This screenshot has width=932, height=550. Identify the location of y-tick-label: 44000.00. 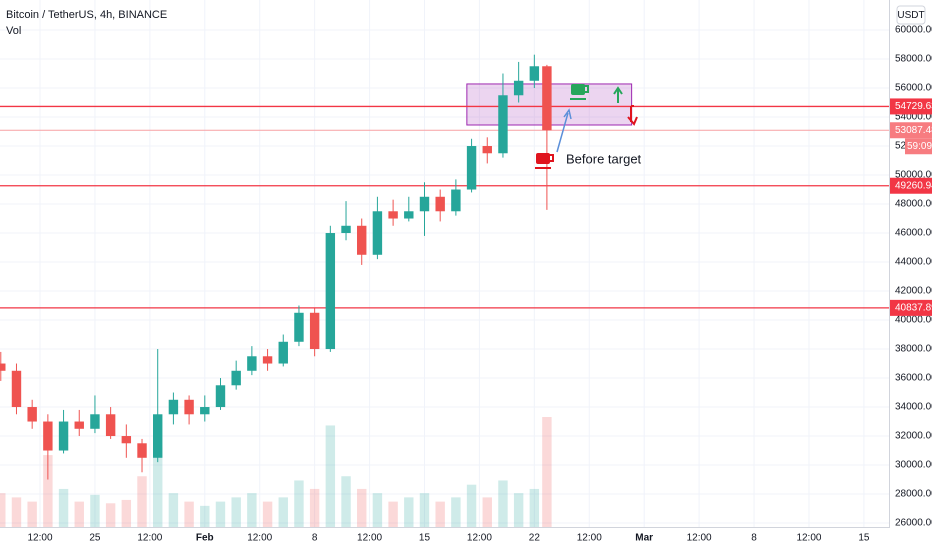
(913, 262).